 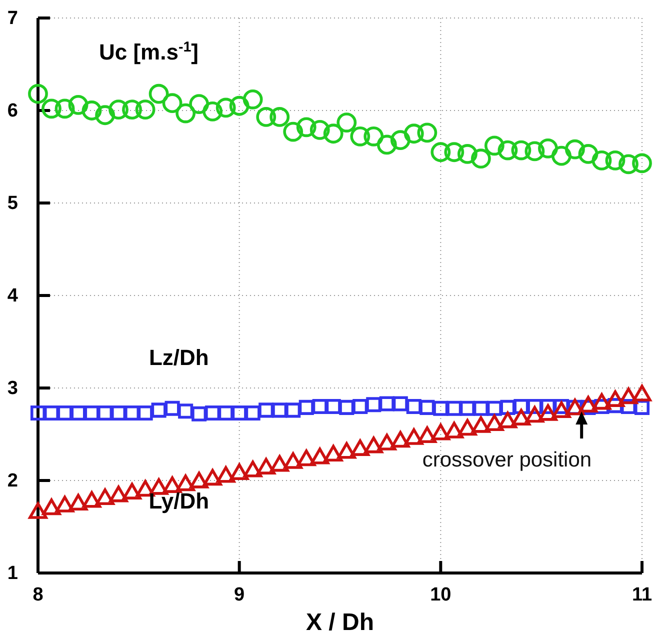 What do you see at coordinates (441, 595) in the screenshot?
I see `x-tick-label: 10` at bounding box center [441, 595].